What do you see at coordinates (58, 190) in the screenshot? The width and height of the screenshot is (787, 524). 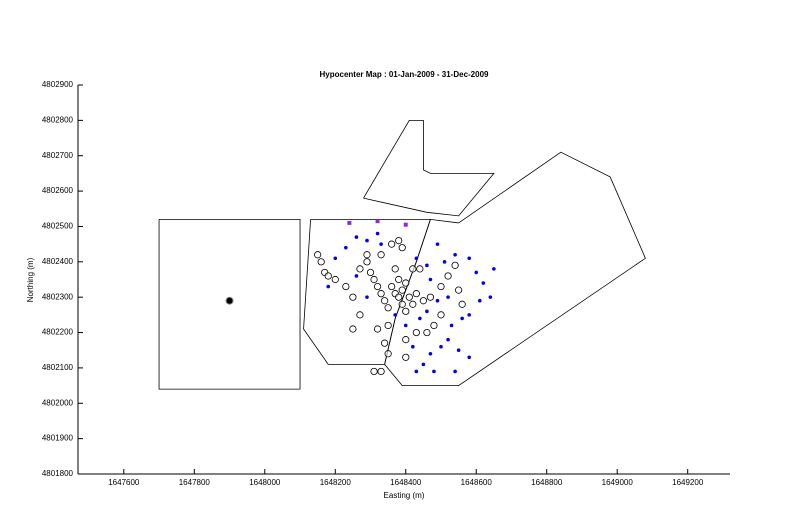 I see `y-tick-label: 4802600` at bounding box center [58, 190].